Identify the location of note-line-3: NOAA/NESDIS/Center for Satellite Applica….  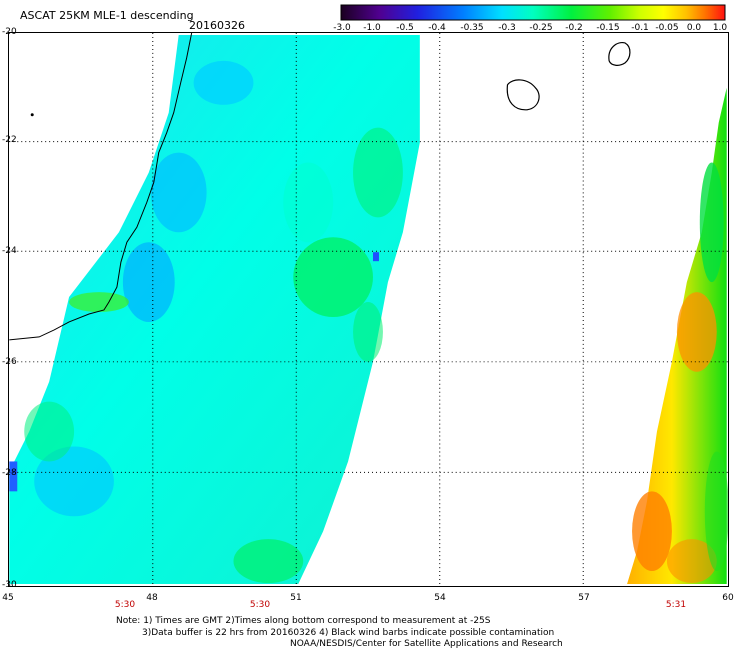
(426, 644).